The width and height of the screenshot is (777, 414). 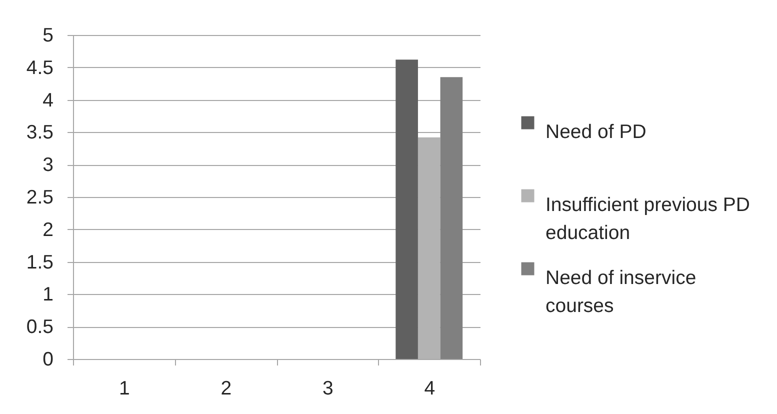 I want to click on x-tick-label: 4, so click(x=430, y=389).